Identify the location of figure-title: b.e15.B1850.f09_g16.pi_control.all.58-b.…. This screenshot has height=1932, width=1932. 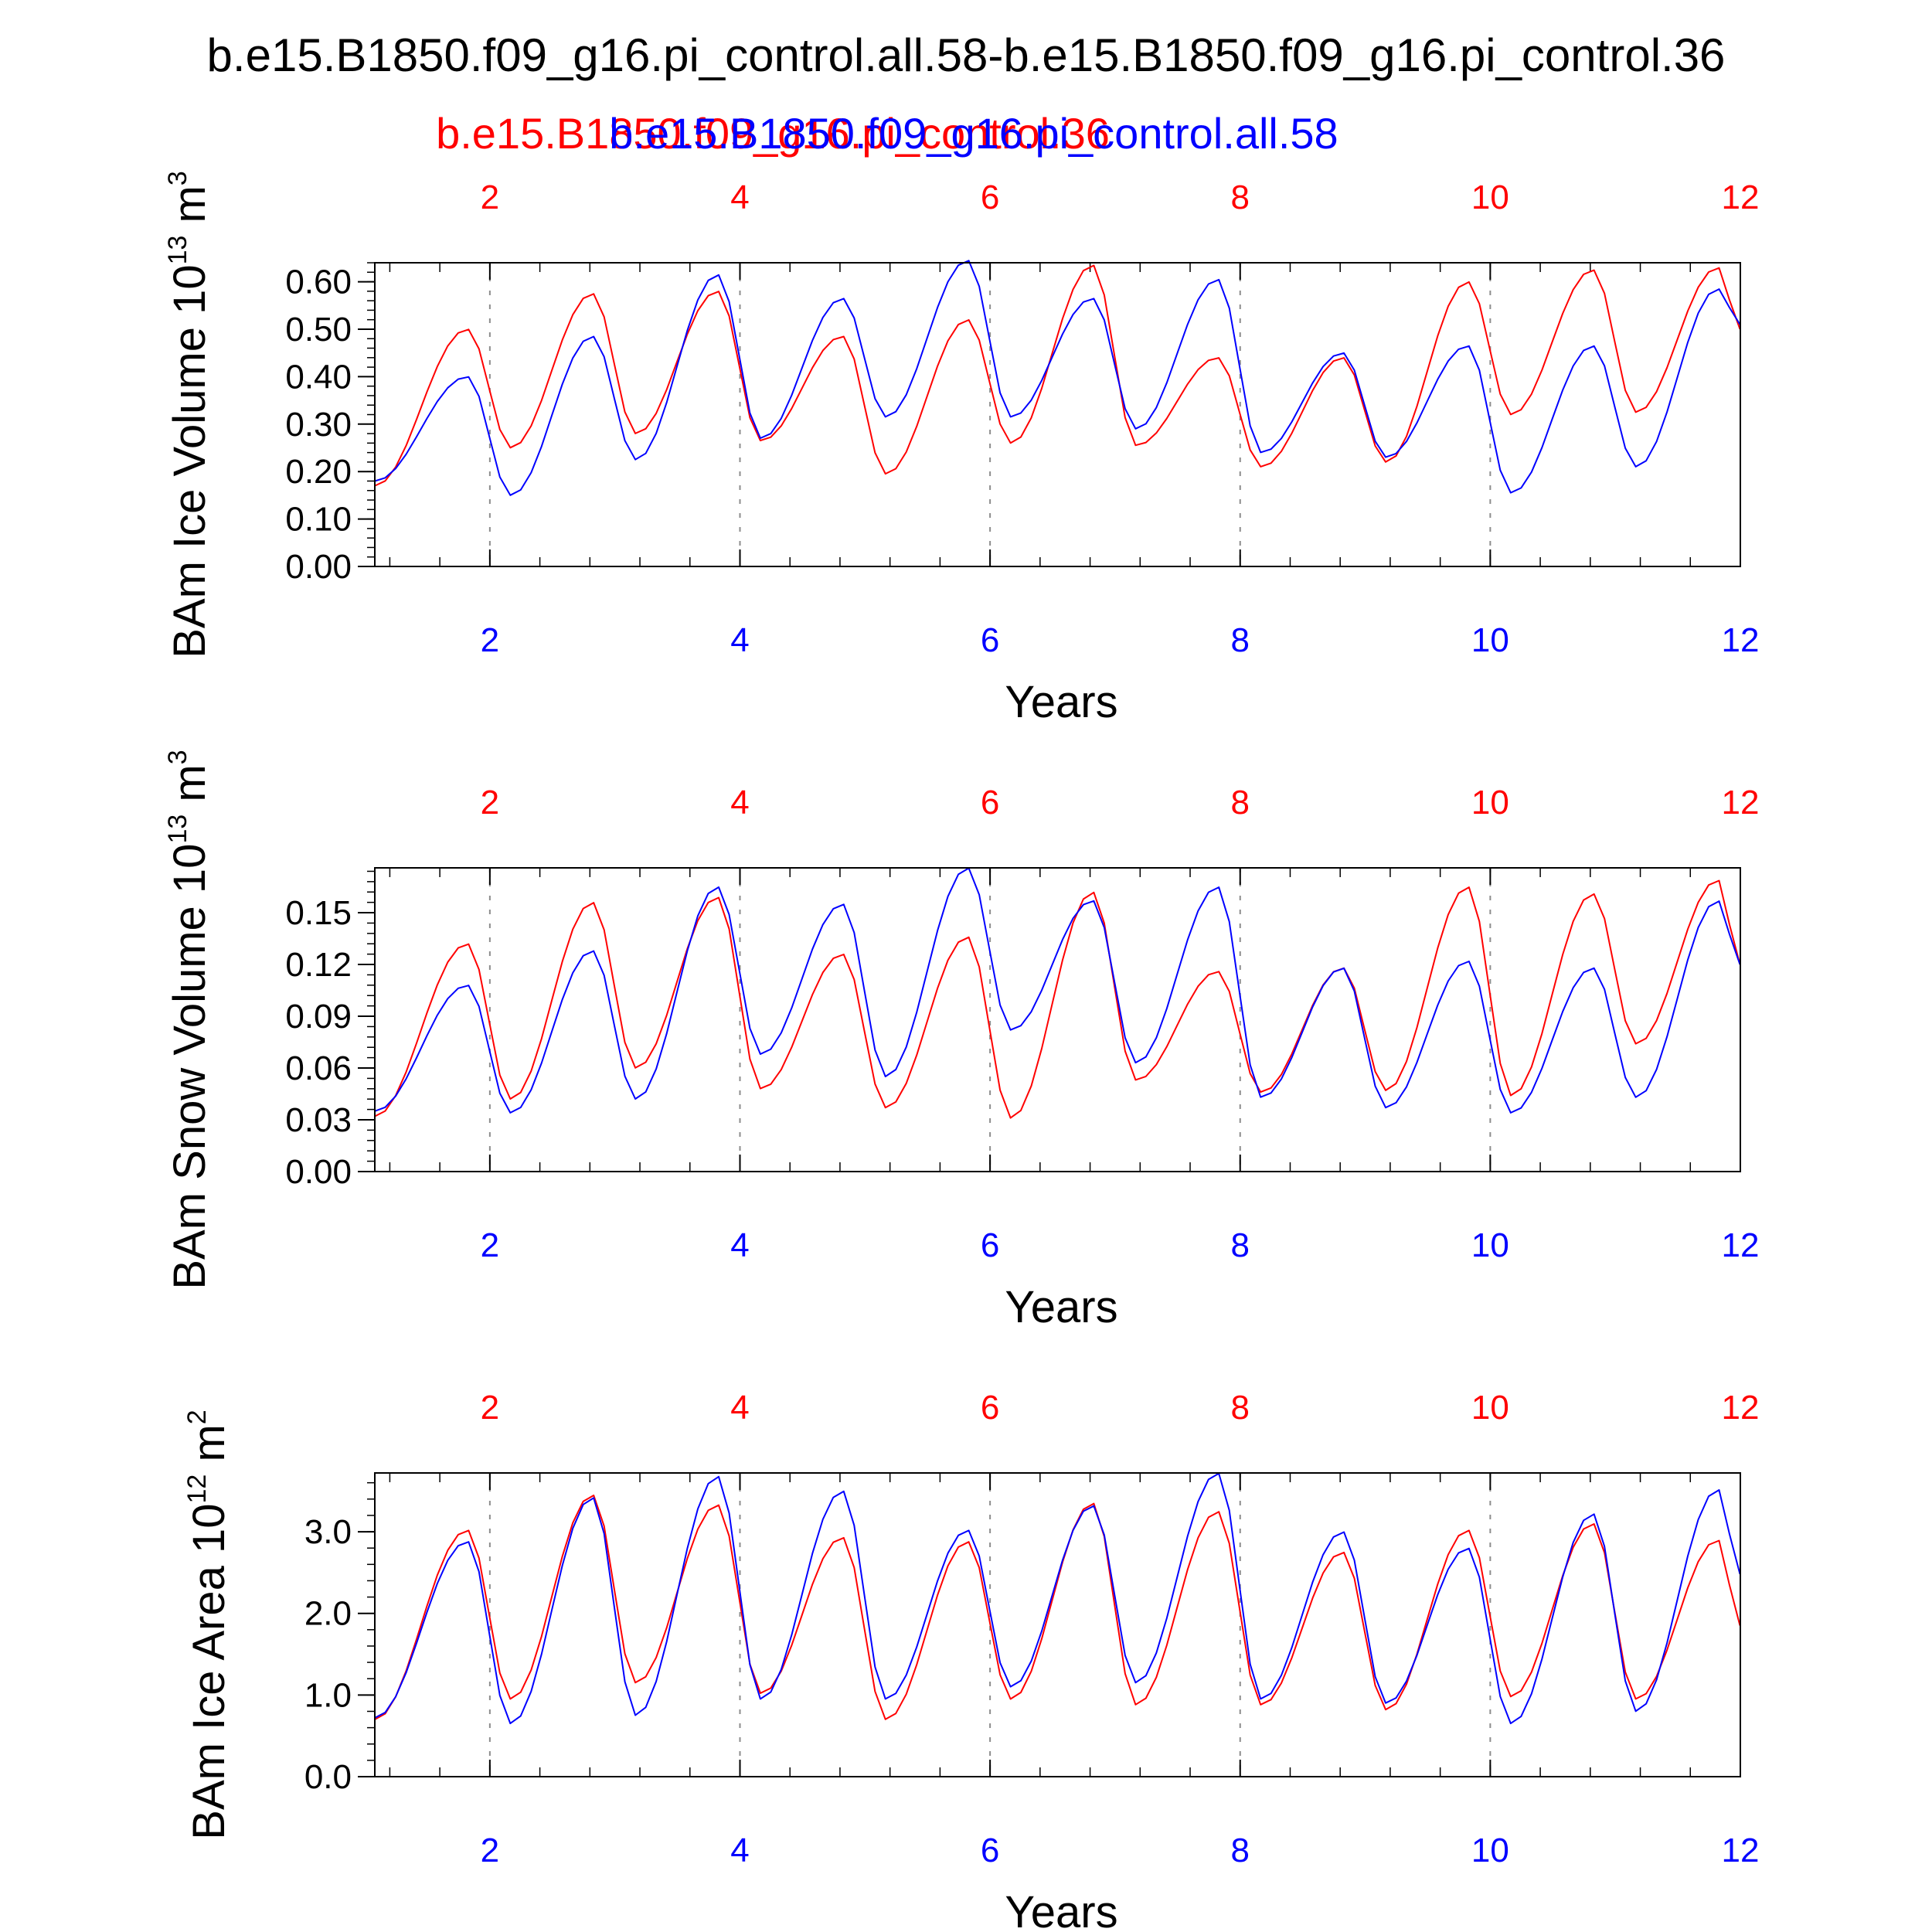
(967, 55).